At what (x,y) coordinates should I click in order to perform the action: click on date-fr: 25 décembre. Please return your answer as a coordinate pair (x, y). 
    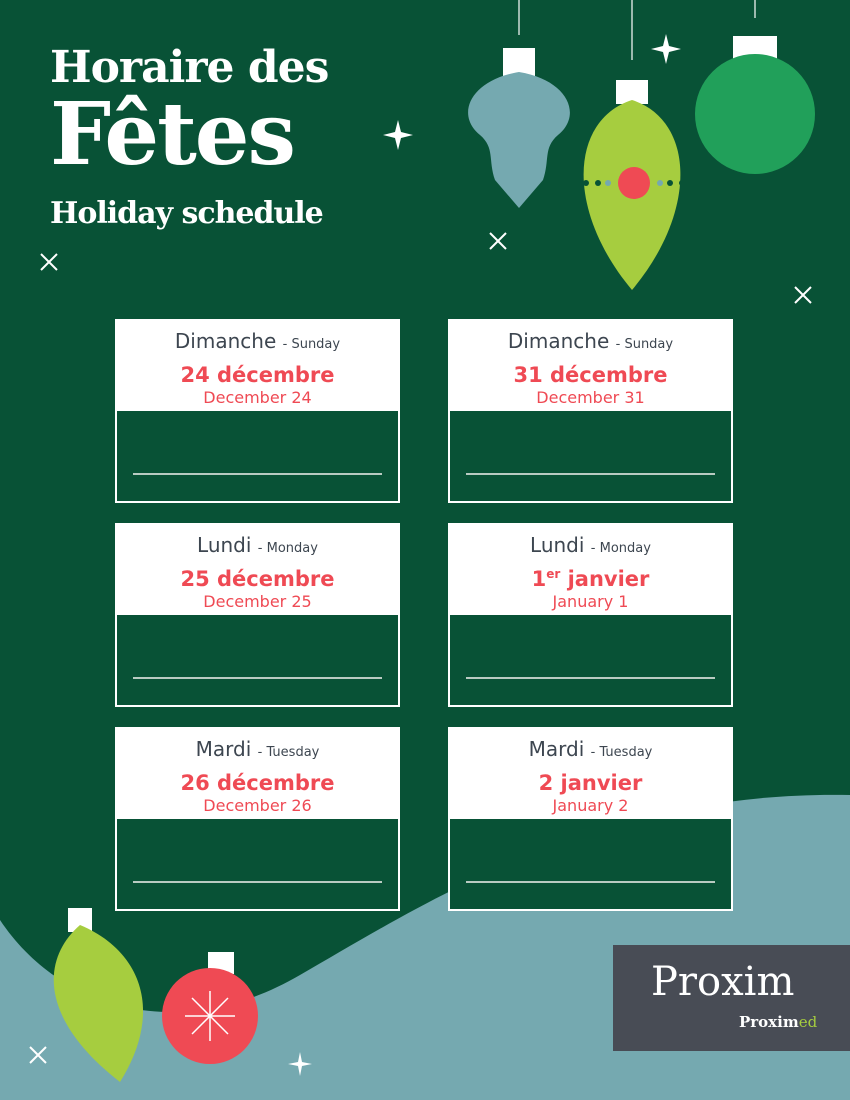
    Looking at the image, I should click on (257, 576).